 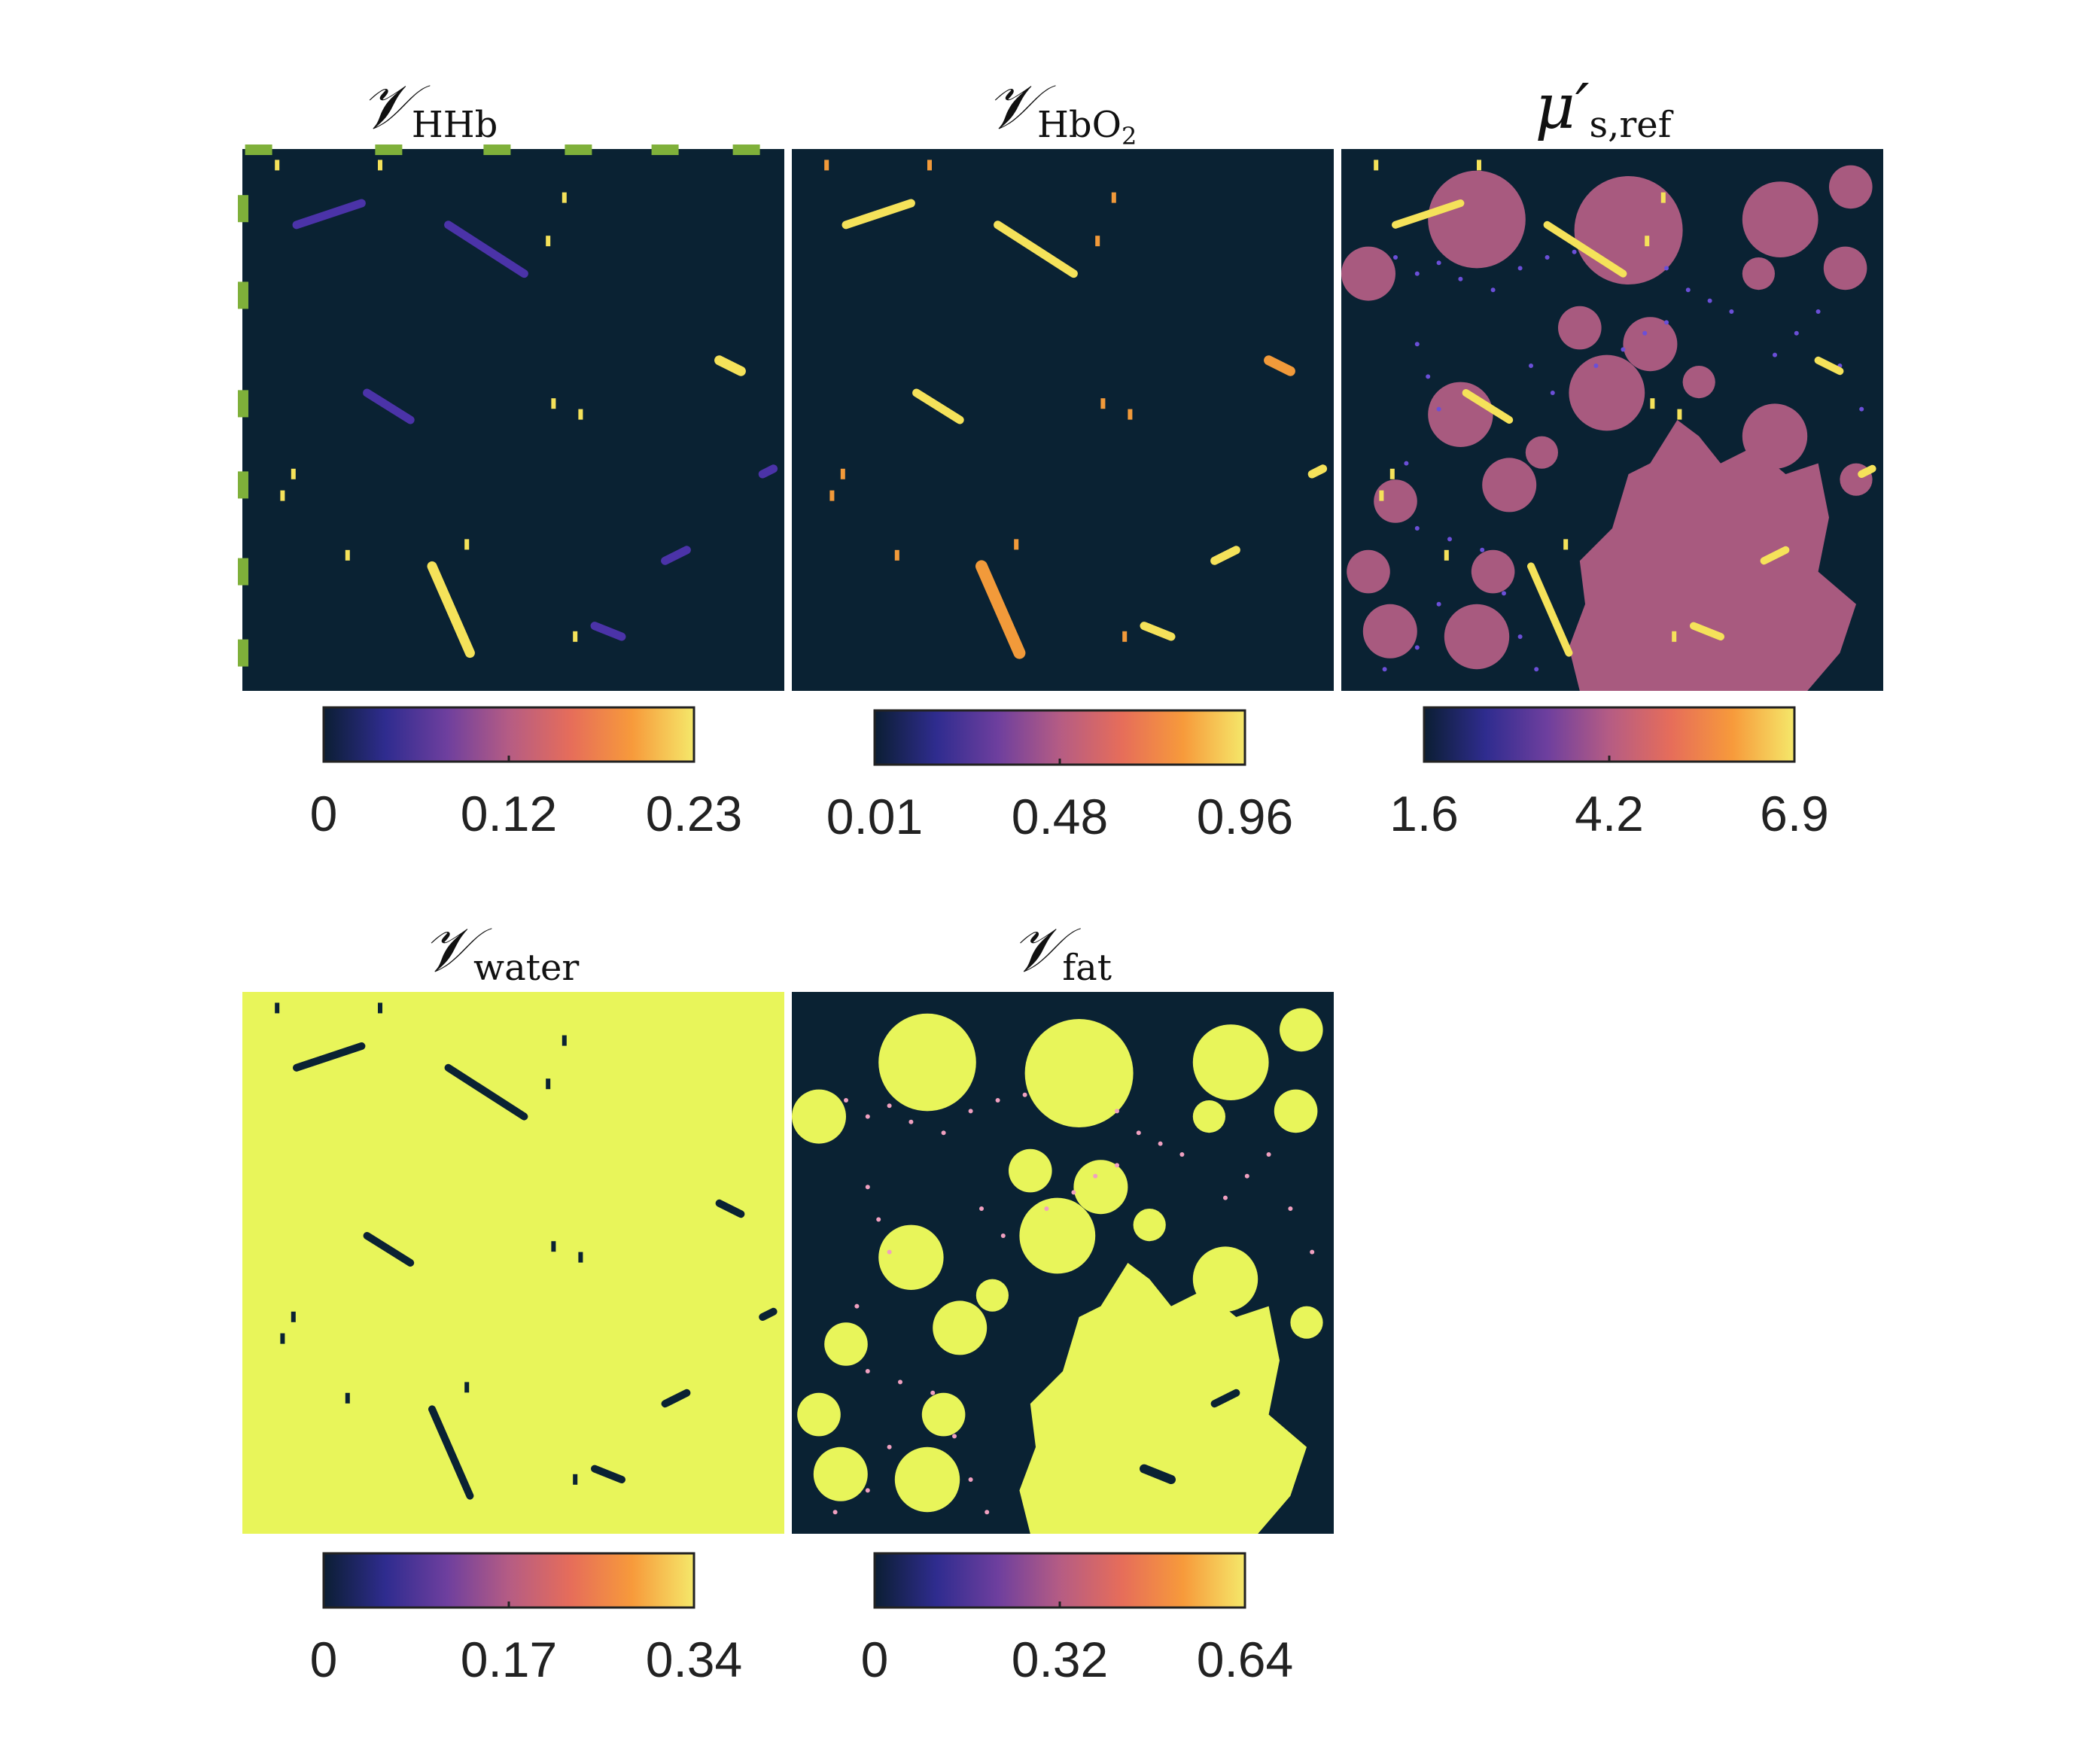 What do you see at coordinates (768, 471) in the screenshot?
I see `hhb-vessel-v8` at bounding box center [768, 471].